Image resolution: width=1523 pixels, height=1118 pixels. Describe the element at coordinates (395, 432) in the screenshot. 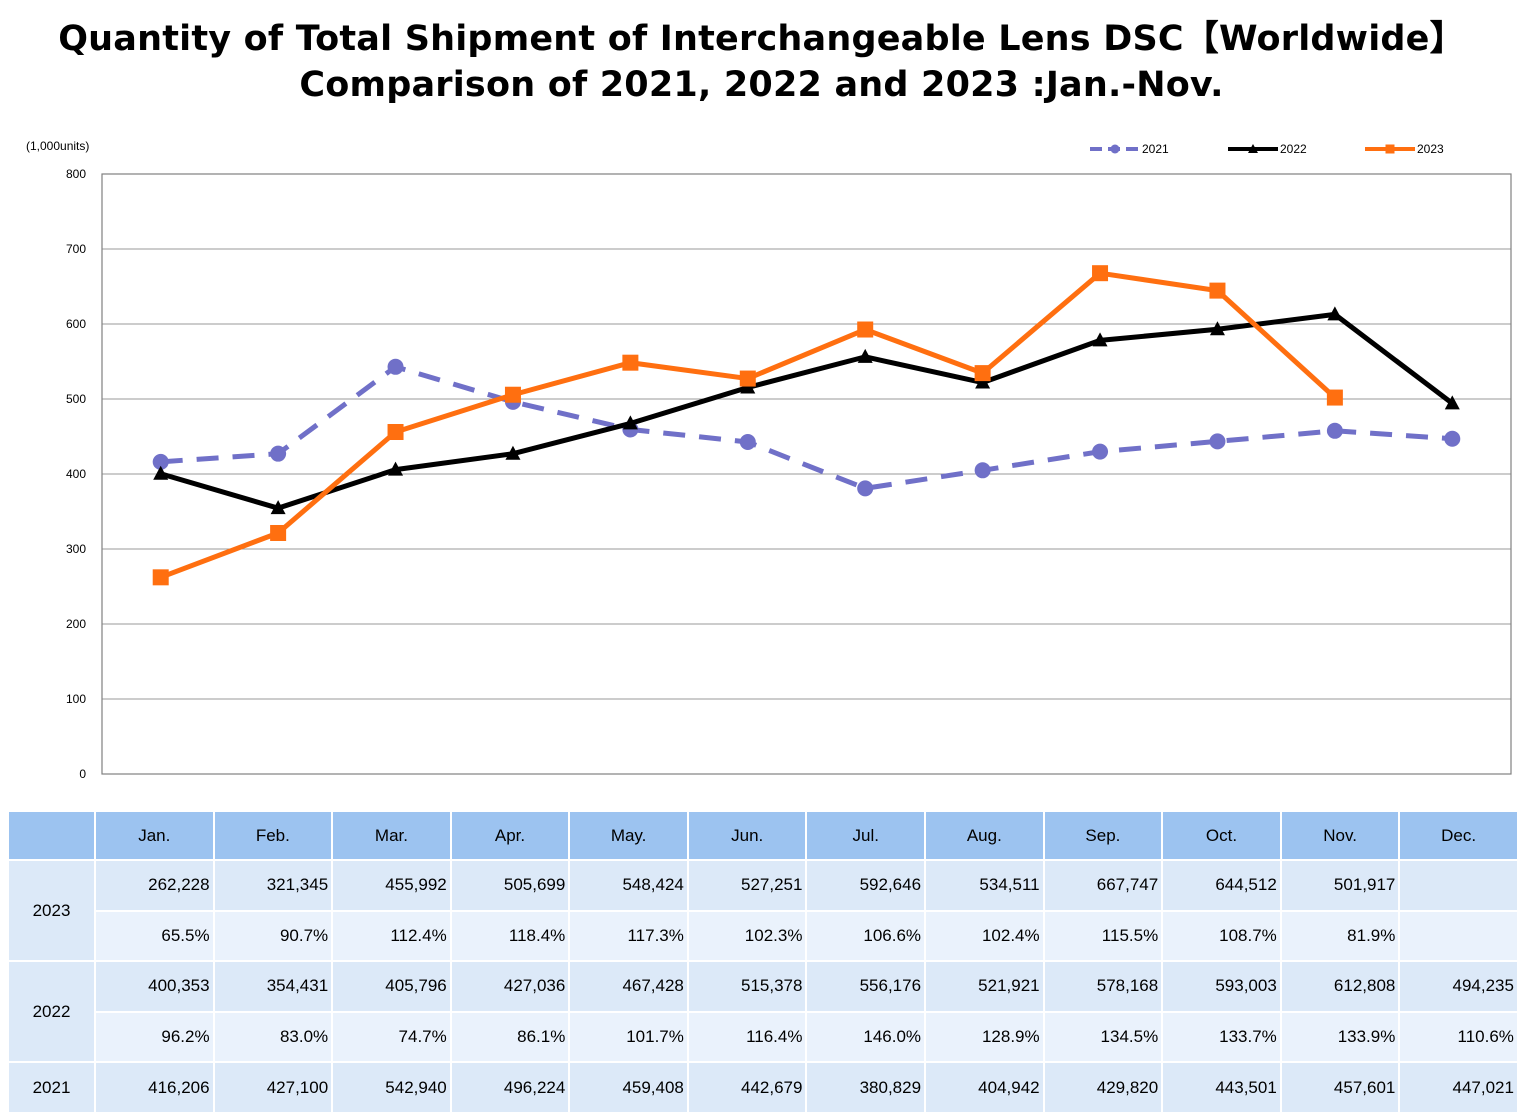

I see `point-2023-mar` at that location.